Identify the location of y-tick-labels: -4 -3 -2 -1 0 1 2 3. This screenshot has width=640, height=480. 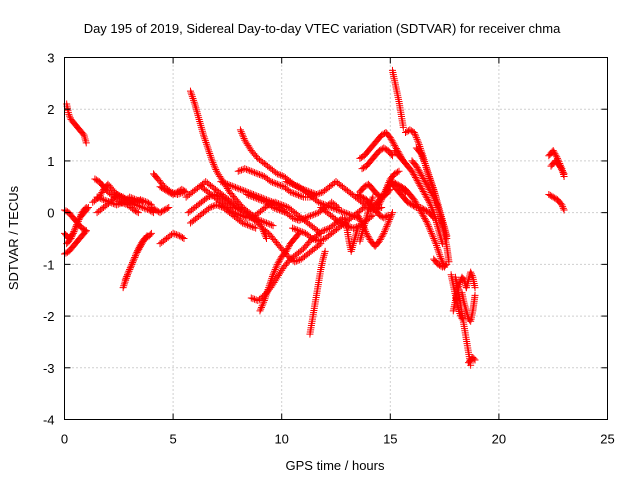
(49, 239).